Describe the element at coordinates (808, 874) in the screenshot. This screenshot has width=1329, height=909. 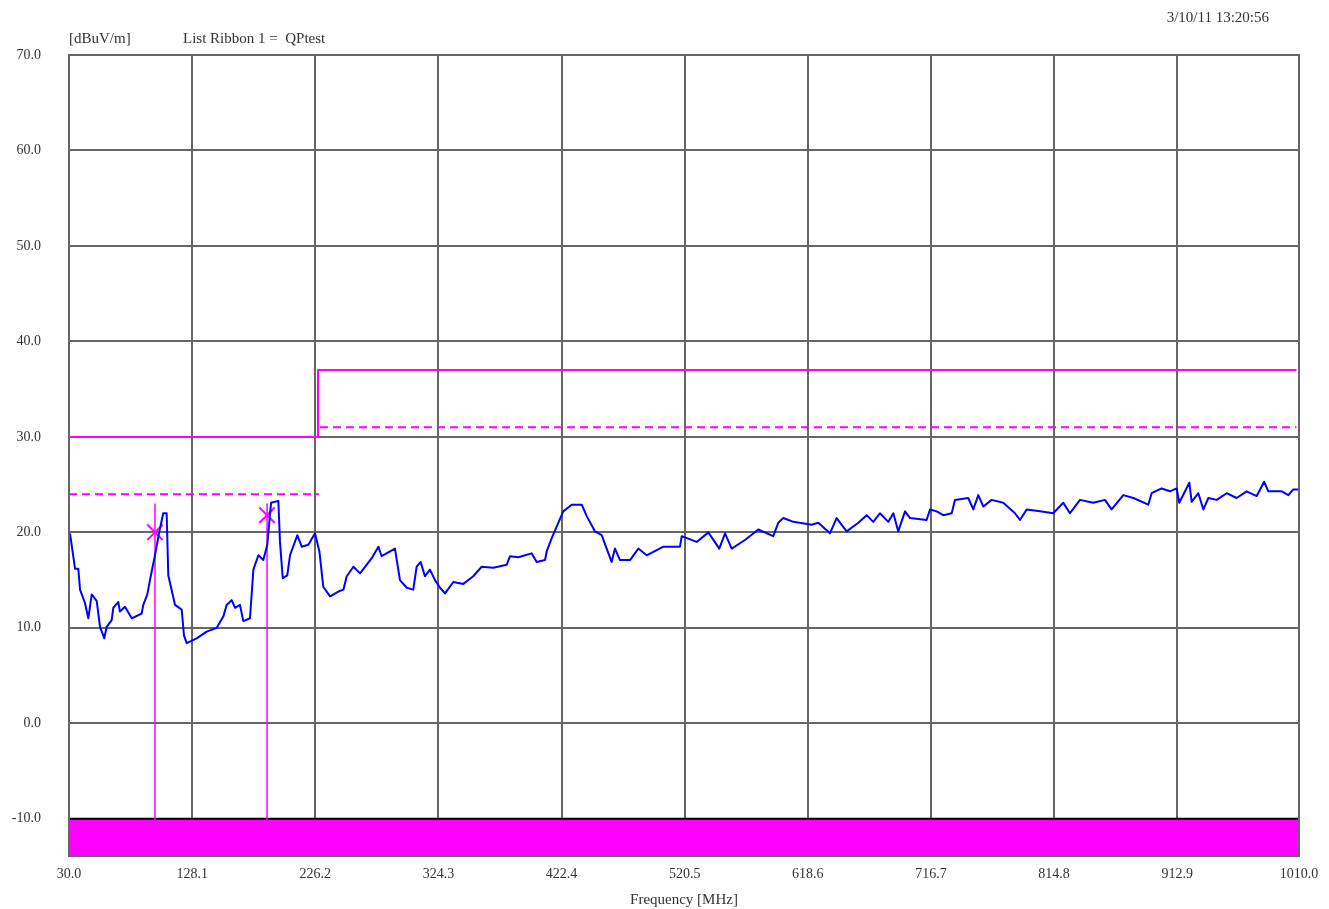
I see `x-tick-label: 618.6` at that location.